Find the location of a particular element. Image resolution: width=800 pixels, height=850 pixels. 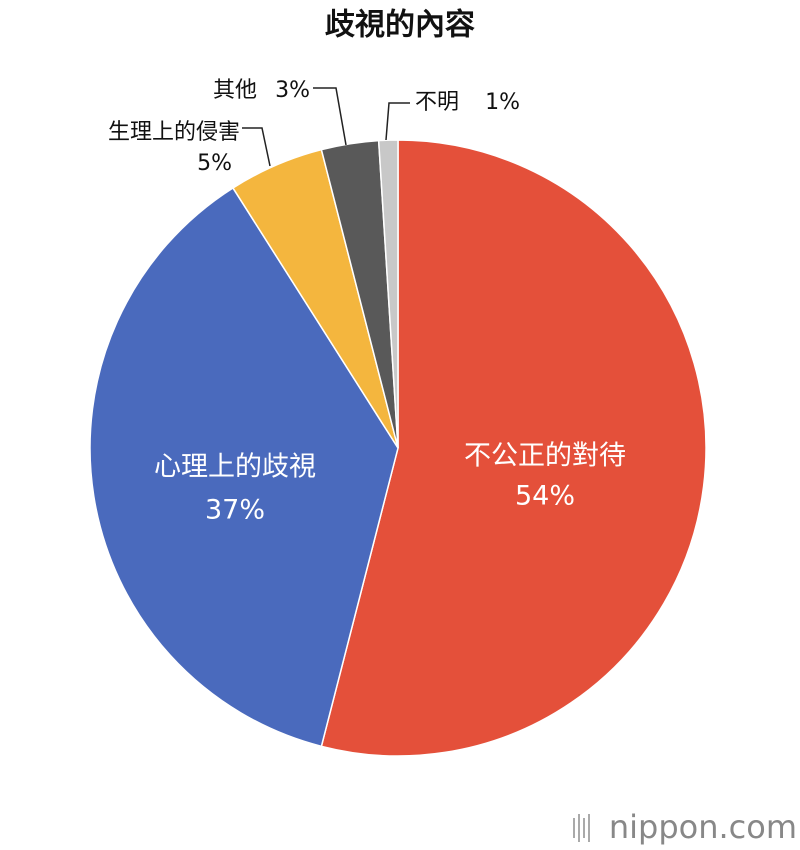

chart-title: 歧視的內容 is located at coordinates (400, 25).